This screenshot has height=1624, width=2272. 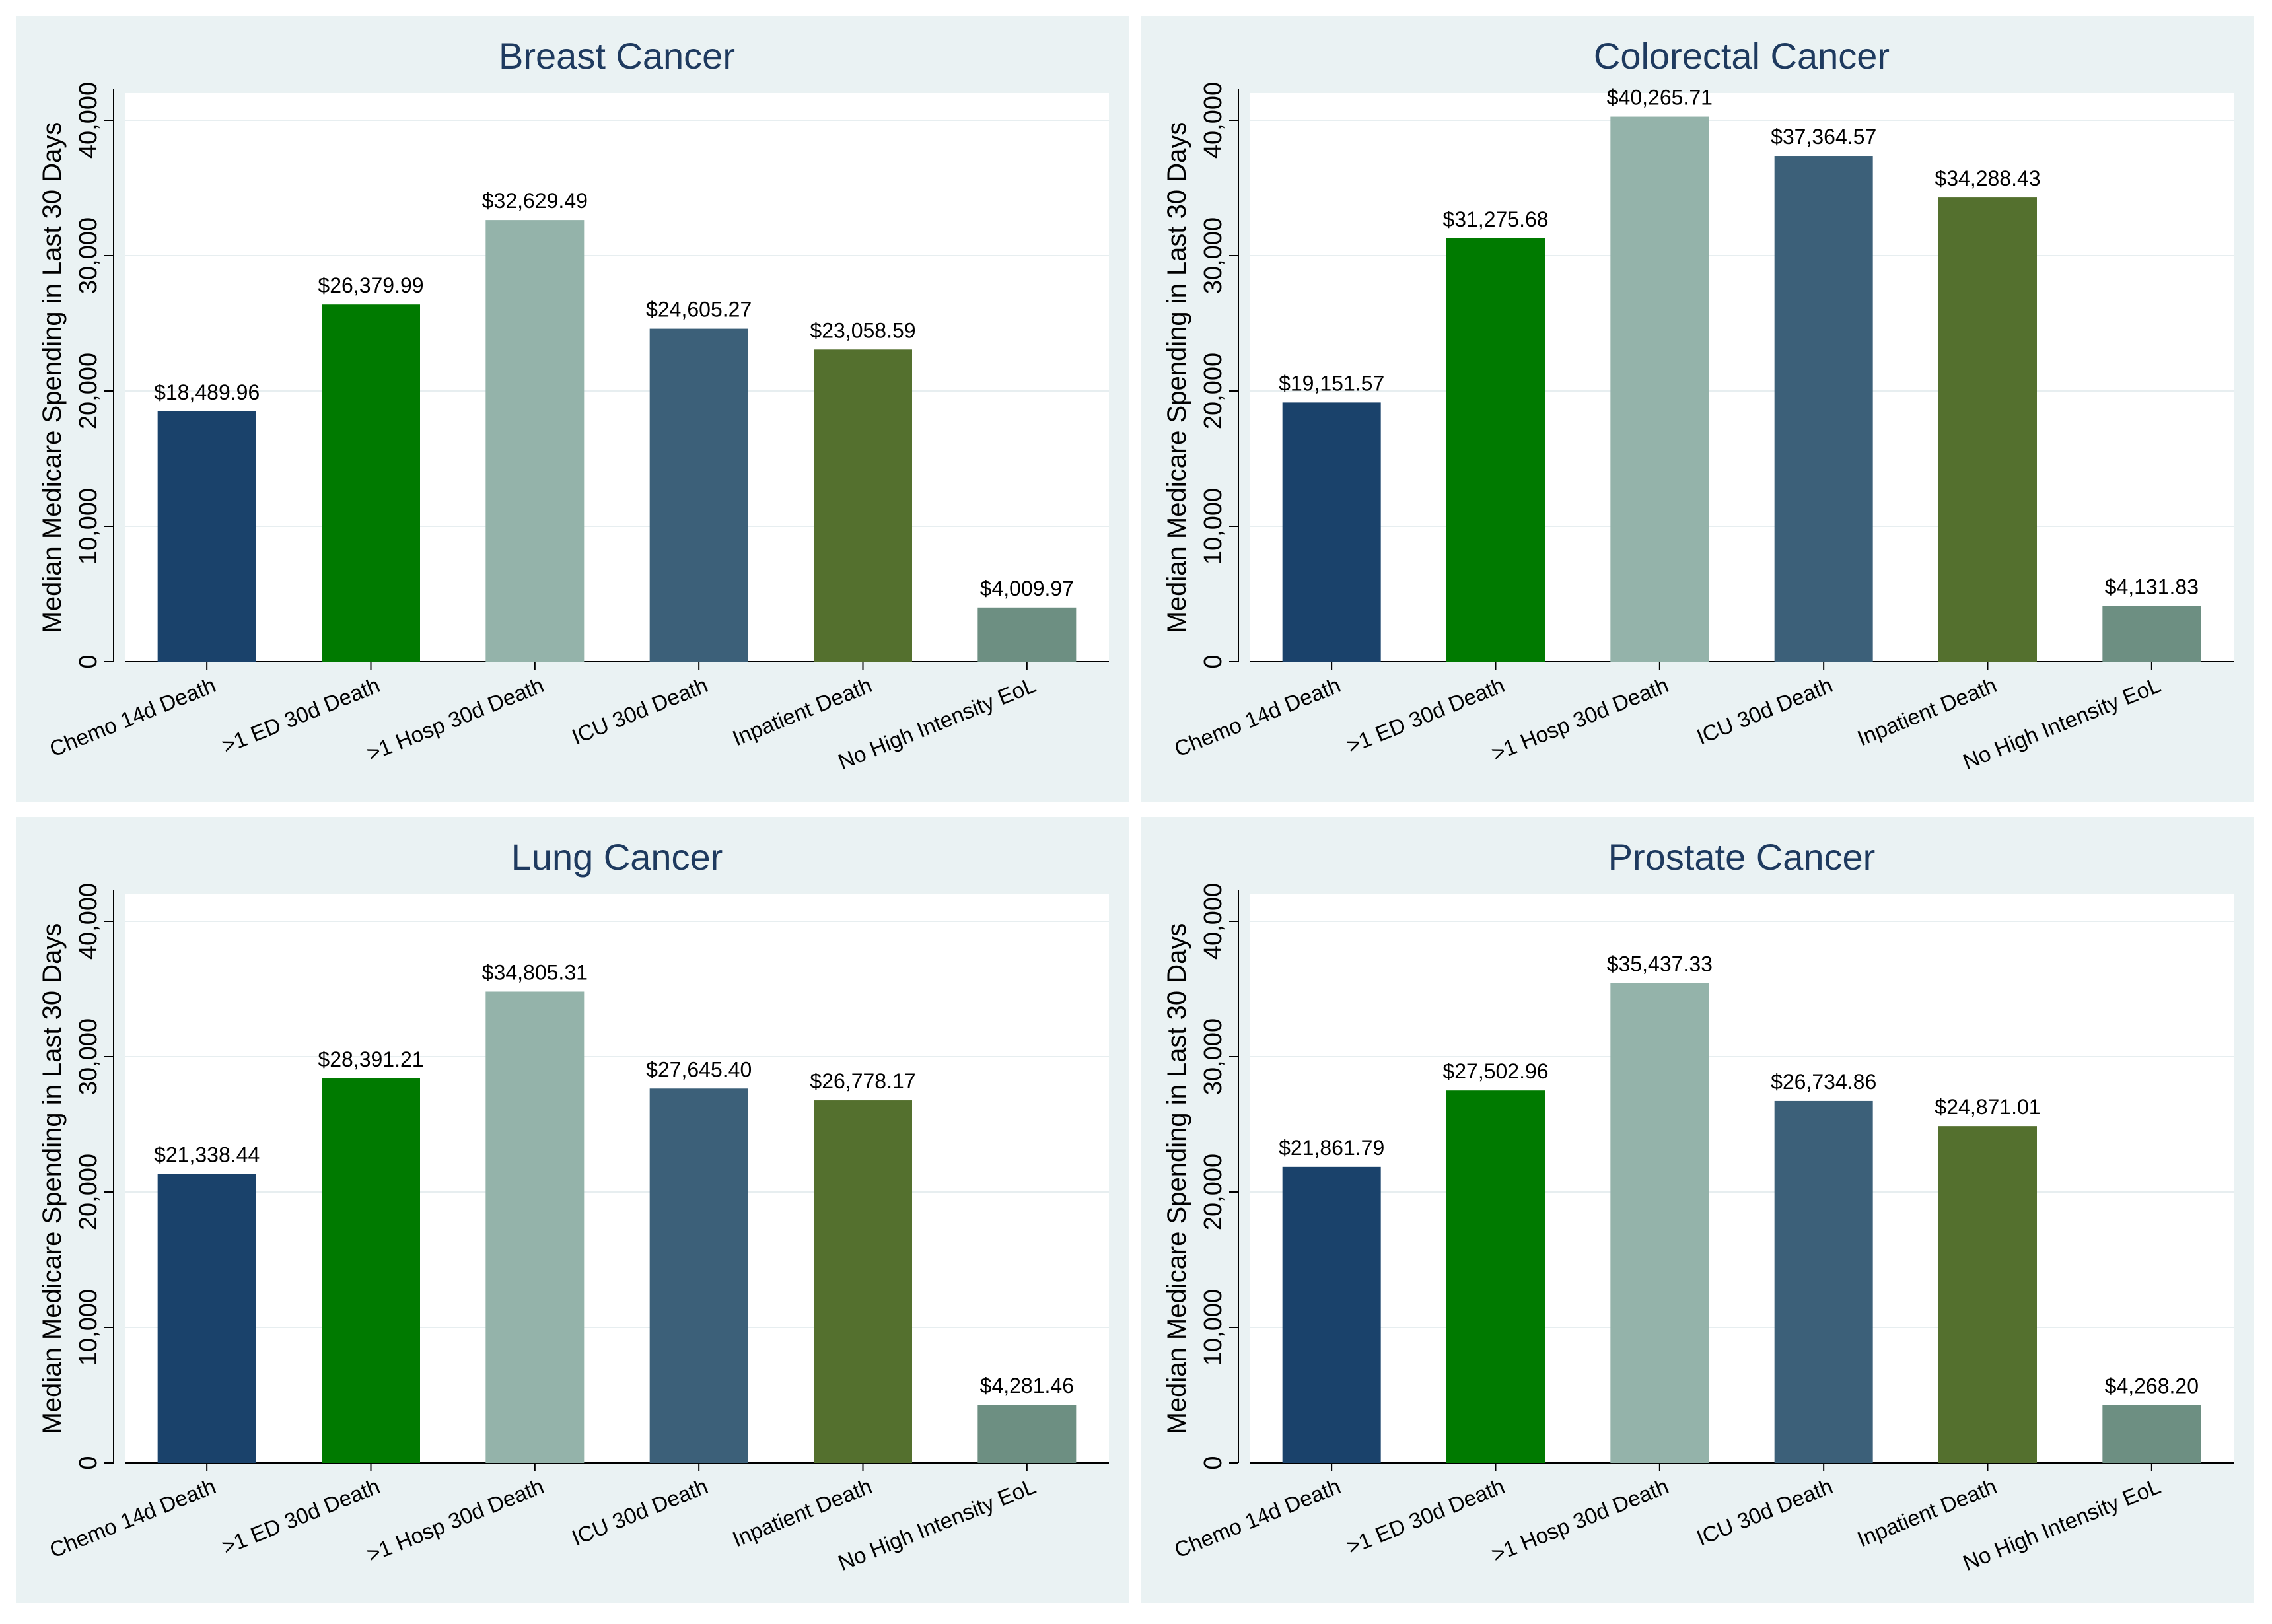 What do you see at coordinates (1495, 219) in the screenshot?
I see `data-label-ed-30d: $31,275.68` at bounding box center [1495, 219].